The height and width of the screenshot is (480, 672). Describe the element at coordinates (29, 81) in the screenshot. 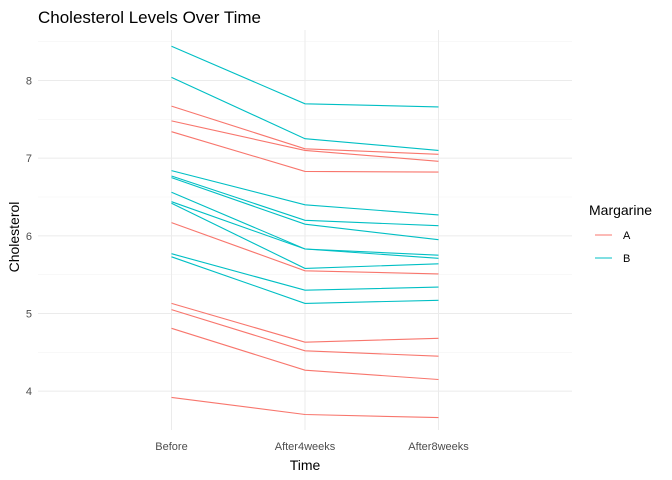

I see `y-tick-label: 8` at that location.